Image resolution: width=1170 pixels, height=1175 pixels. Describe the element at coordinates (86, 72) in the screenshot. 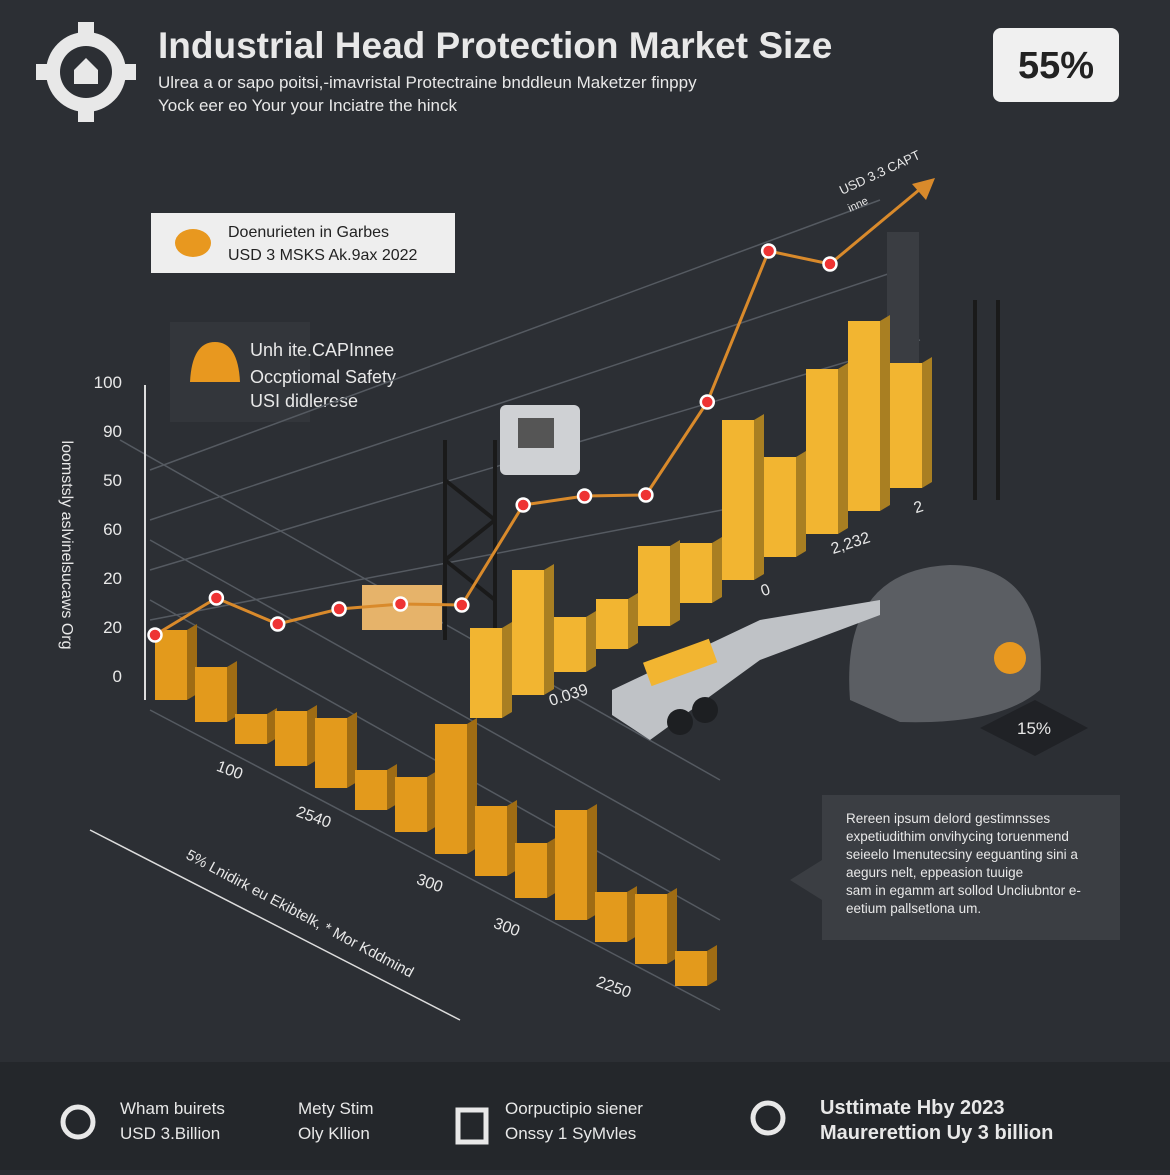

I see `gear-icon` at that location.